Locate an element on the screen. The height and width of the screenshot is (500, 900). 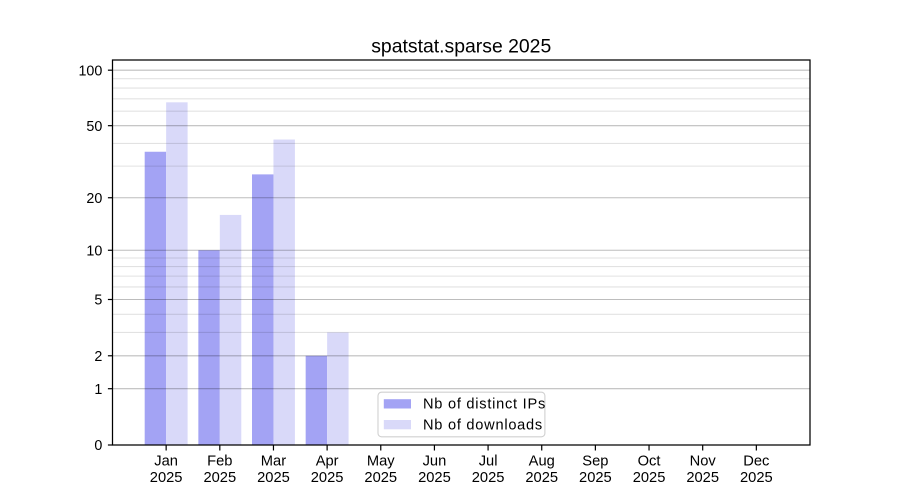
svg-text: spatstat.sparse 2025 is located at coordinates (461, 47).